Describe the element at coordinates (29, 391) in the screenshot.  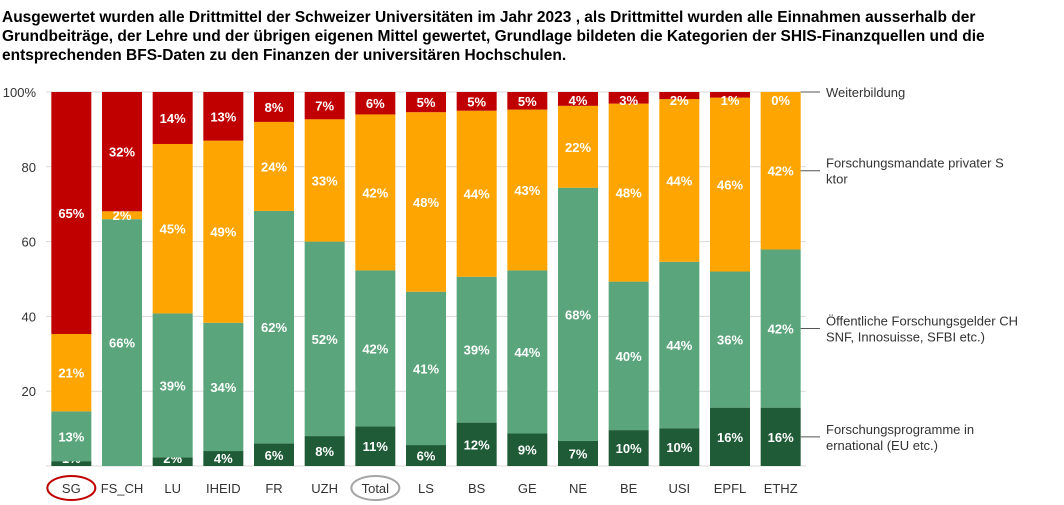
I see `y-tick-label: 20` at that location.